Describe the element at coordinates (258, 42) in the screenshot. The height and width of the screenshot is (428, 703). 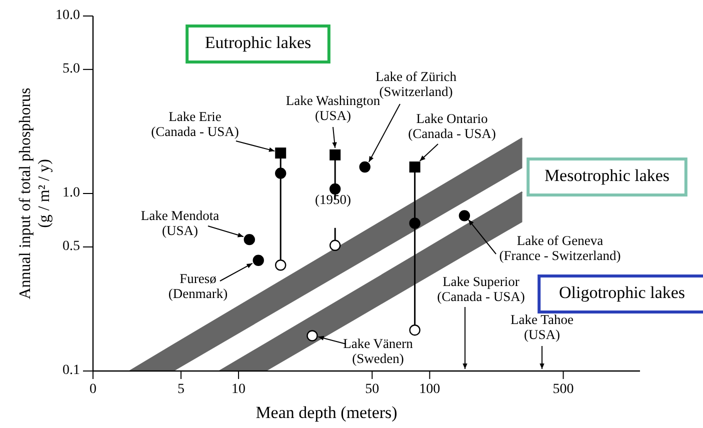
I see `annotation: Eutrophic lakes` at that location.